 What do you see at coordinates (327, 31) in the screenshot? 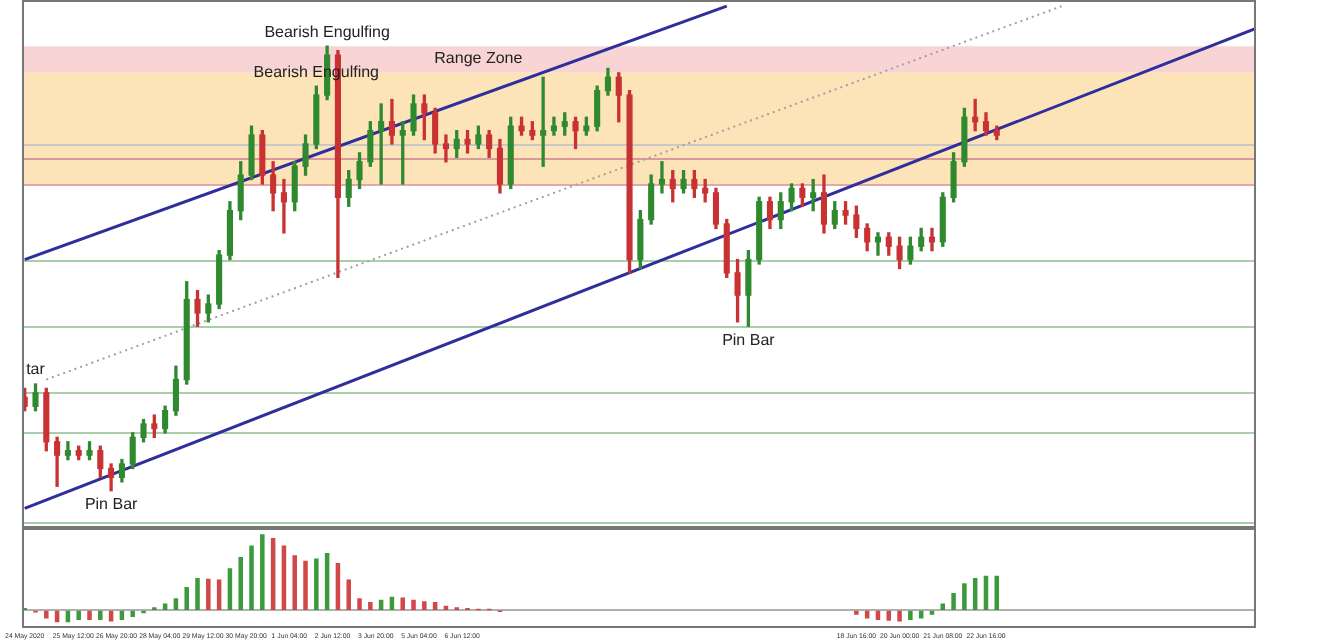
I see `annotation: Bearish Engulfing` at bounding box center [327, 31].